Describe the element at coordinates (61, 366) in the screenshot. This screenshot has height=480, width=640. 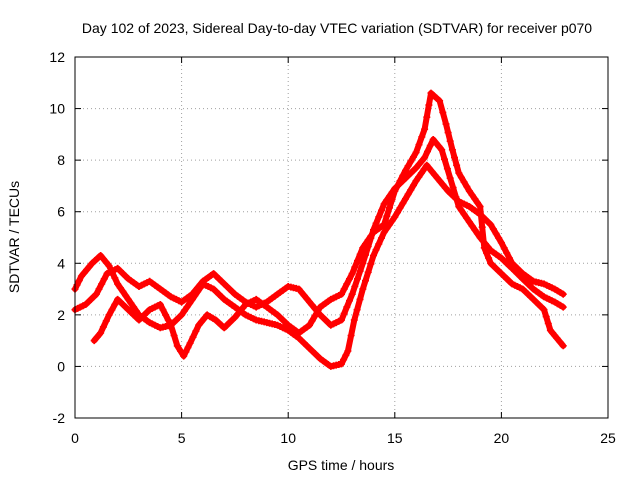
I see `y-tick-label: 0` at that location.